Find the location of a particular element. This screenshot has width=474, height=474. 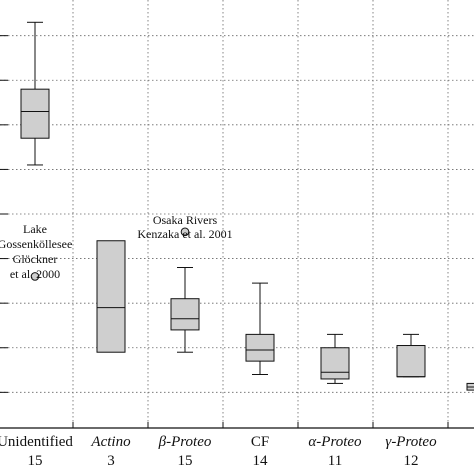

category-label: γ-Proteo is located at coordinates (411, 442).